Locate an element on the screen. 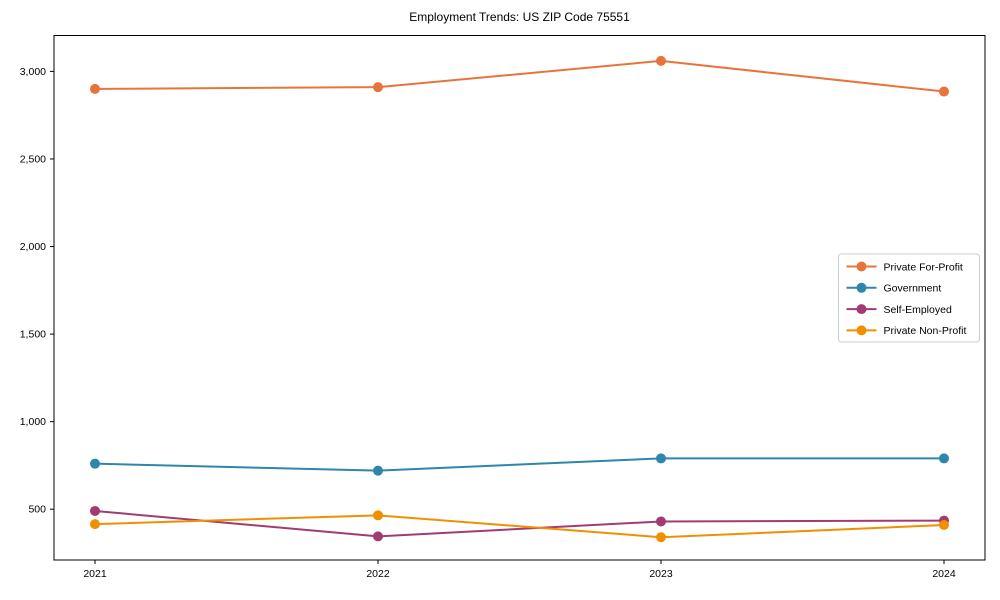  series-line-self-employed is located at coordinates (519, 523).